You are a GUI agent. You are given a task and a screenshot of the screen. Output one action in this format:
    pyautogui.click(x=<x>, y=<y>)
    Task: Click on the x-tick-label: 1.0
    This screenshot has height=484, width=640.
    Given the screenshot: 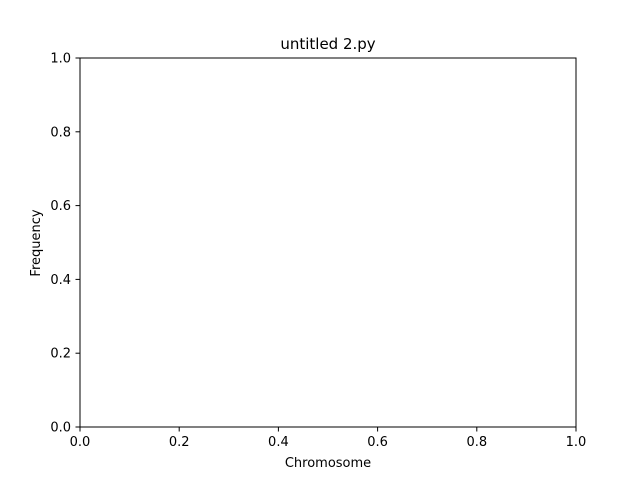 What is the action you would take?
    pyautogui.click(x=576, y=442)
    